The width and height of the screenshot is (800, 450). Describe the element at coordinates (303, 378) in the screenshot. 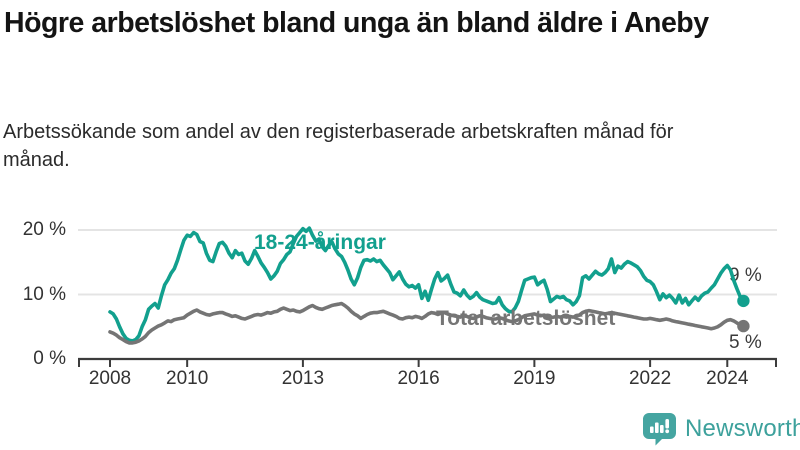

I see `x-tick-label: 2013` at that location.